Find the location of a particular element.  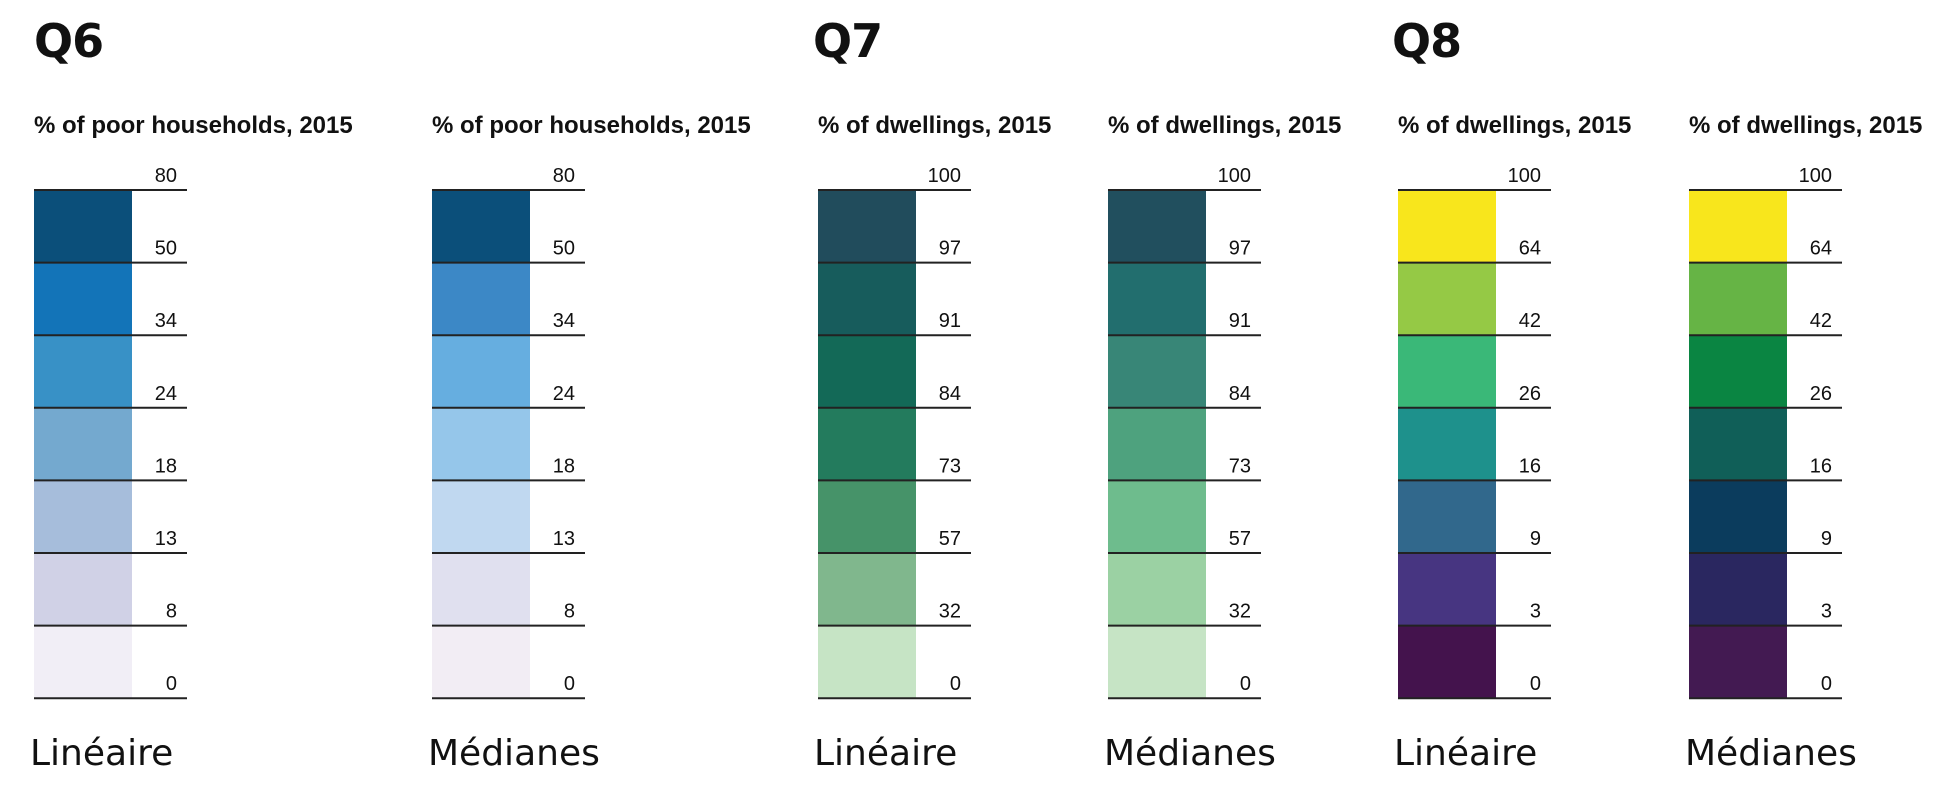

legend-scale: 100 64 42 26 16 9 3 0 is located at coordinates (1765, 432).